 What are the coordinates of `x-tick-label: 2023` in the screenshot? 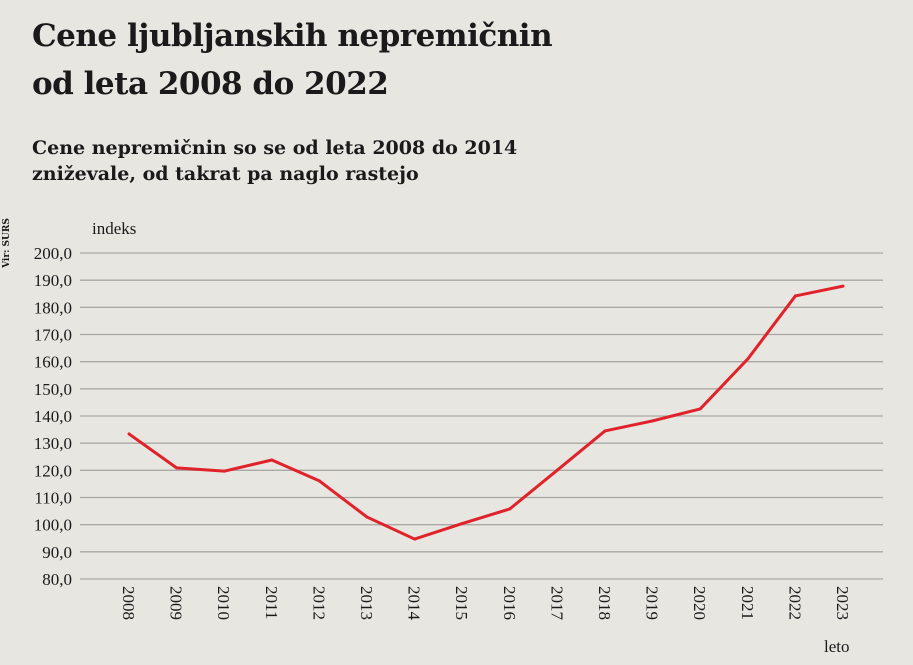 It's located at (842, 603).